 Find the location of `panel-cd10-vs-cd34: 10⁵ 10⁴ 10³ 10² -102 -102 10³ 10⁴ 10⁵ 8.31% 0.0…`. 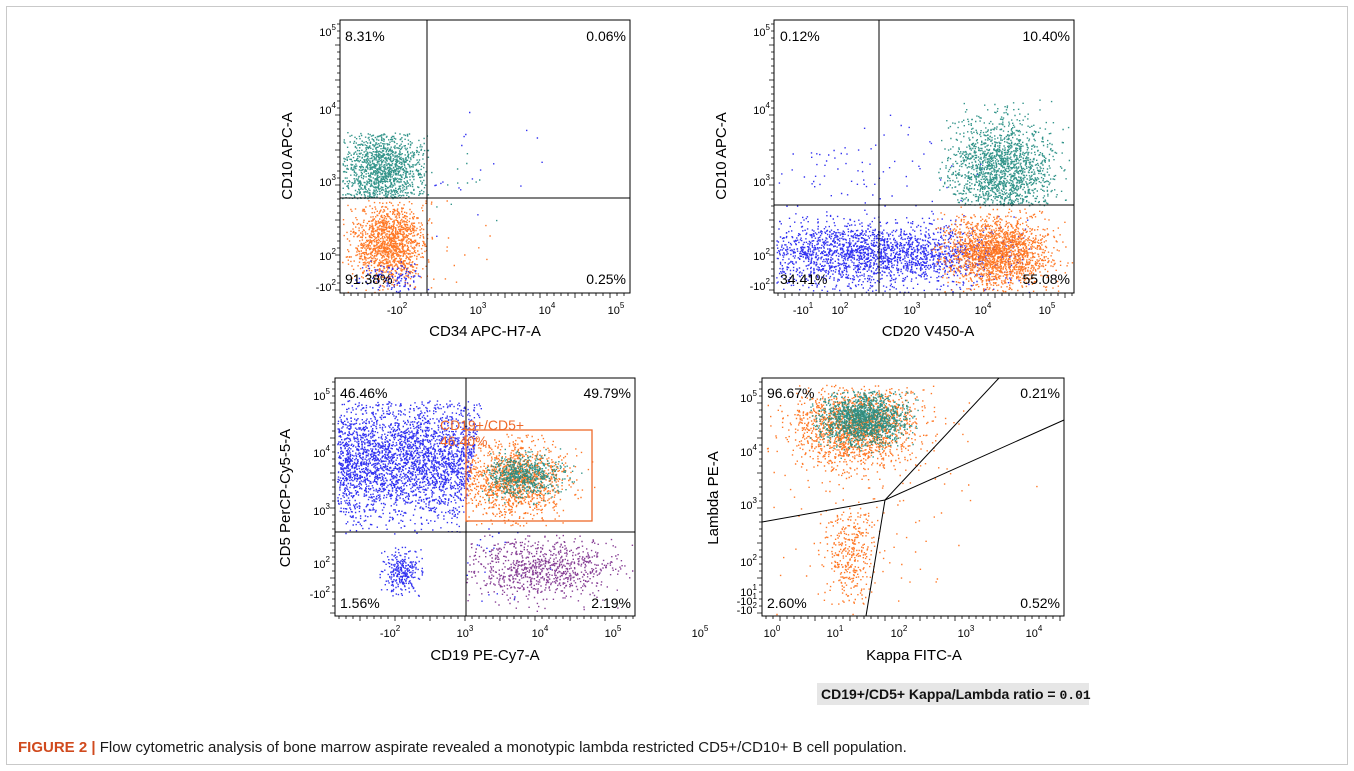

panel-cd10-vs-cd34: 10⁵ 10⁴ 10³ 10² -102 -102 10³ 10⁴ 10⁵ 8.31% 0.0… is located at coordinates (465, 179).